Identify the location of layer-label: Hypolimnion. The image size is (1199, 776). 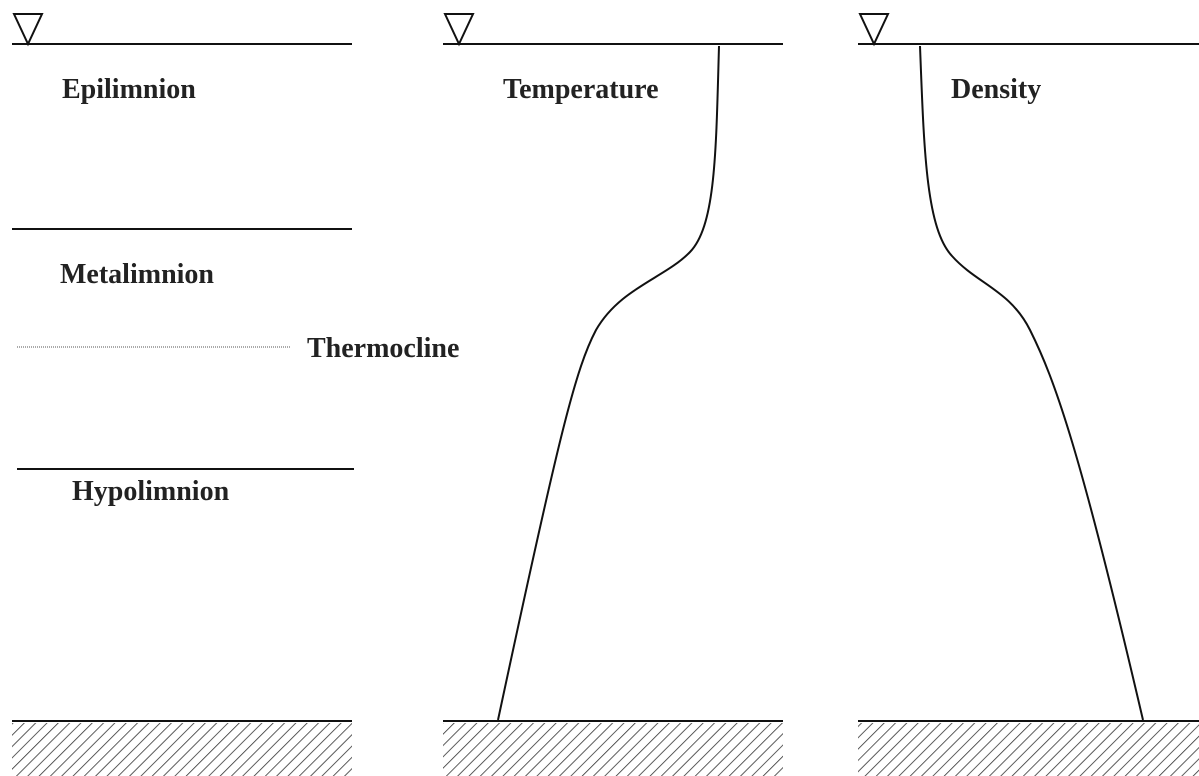
(151, 491).